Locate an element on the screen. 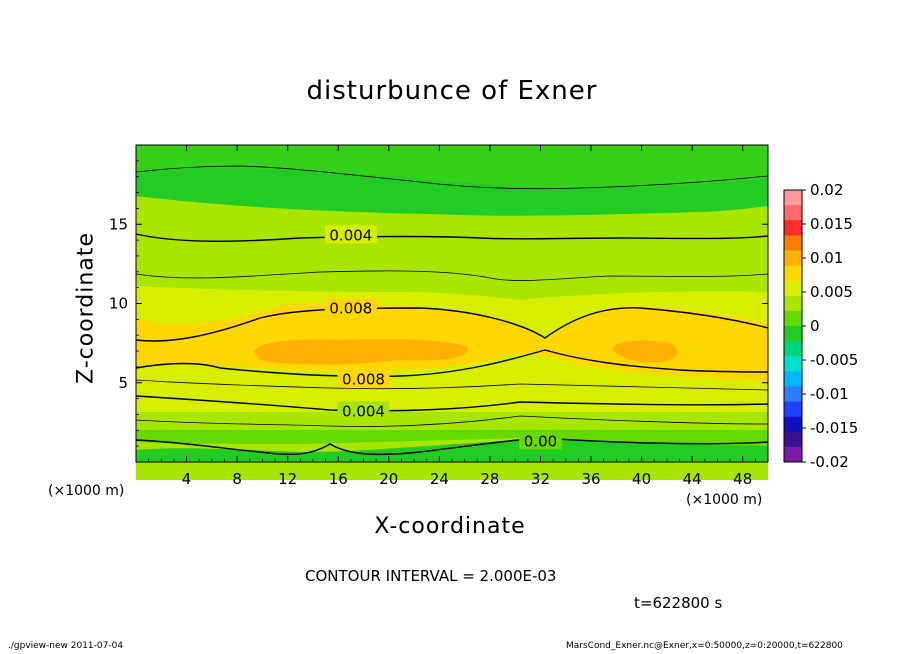 This screenshot has width=904, height=654. x-tick-label: 32 is located at coordinates (540, 479).